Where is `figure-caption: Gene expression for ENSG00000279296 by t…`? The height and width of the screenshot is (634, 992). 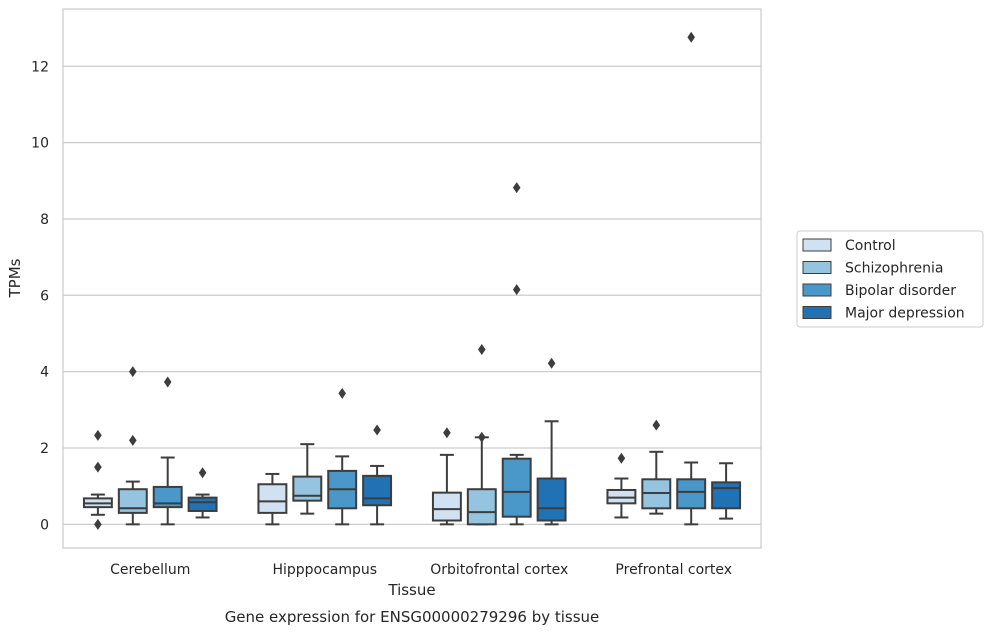 figure-caption: Gene expression for ENSG00000279296 by t… is located at coordinates (412, 617).